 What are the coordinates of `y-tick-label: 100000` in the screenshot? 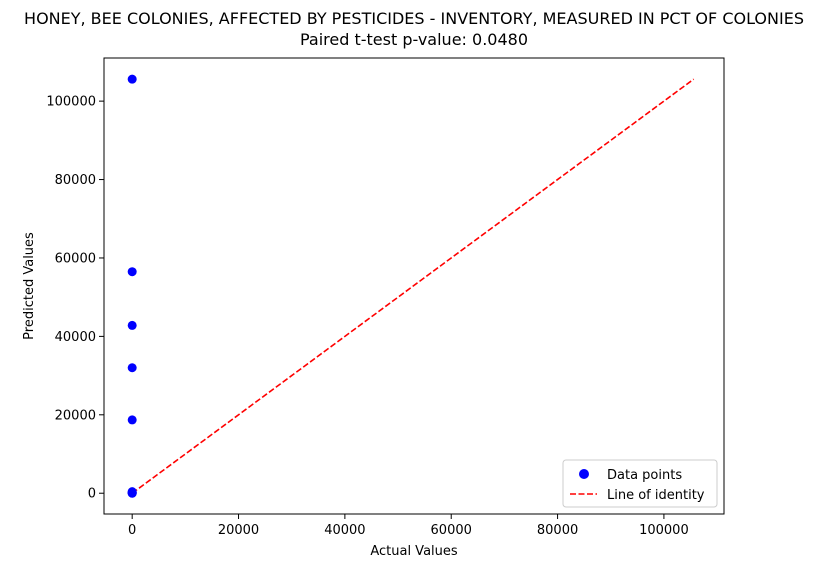 It's located at (71, 102).